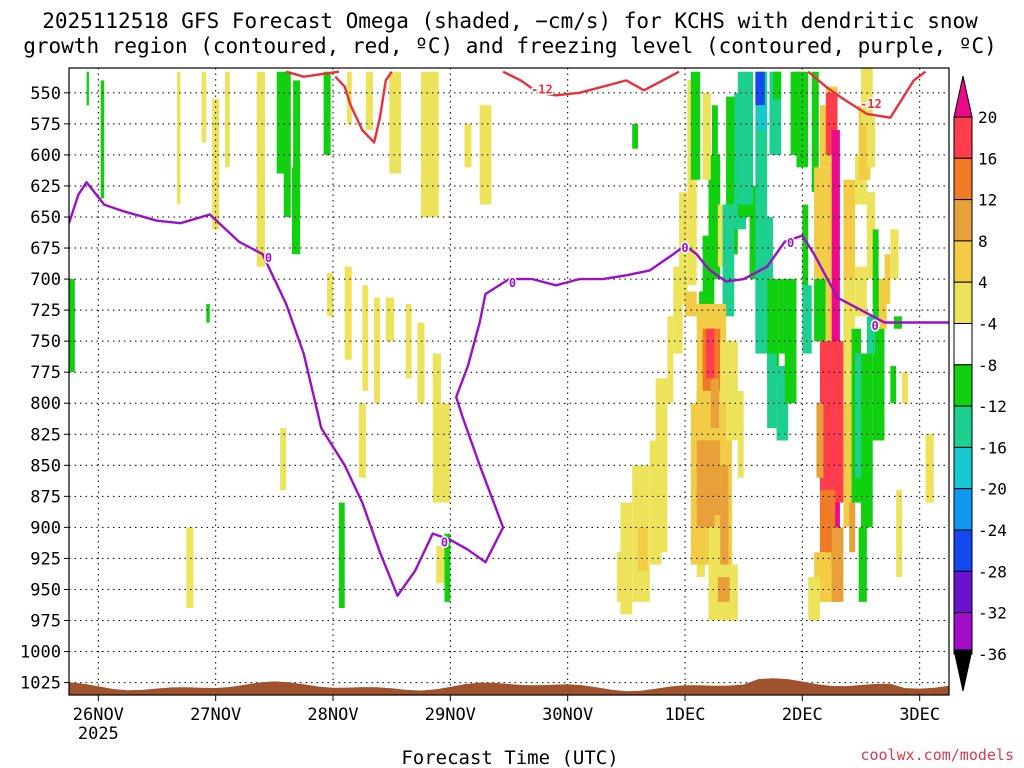  What do you see at coordinates (685, 715) in the screenshot?
I see `x-tick-label: 1DEC` at bounding box center [685, 715].